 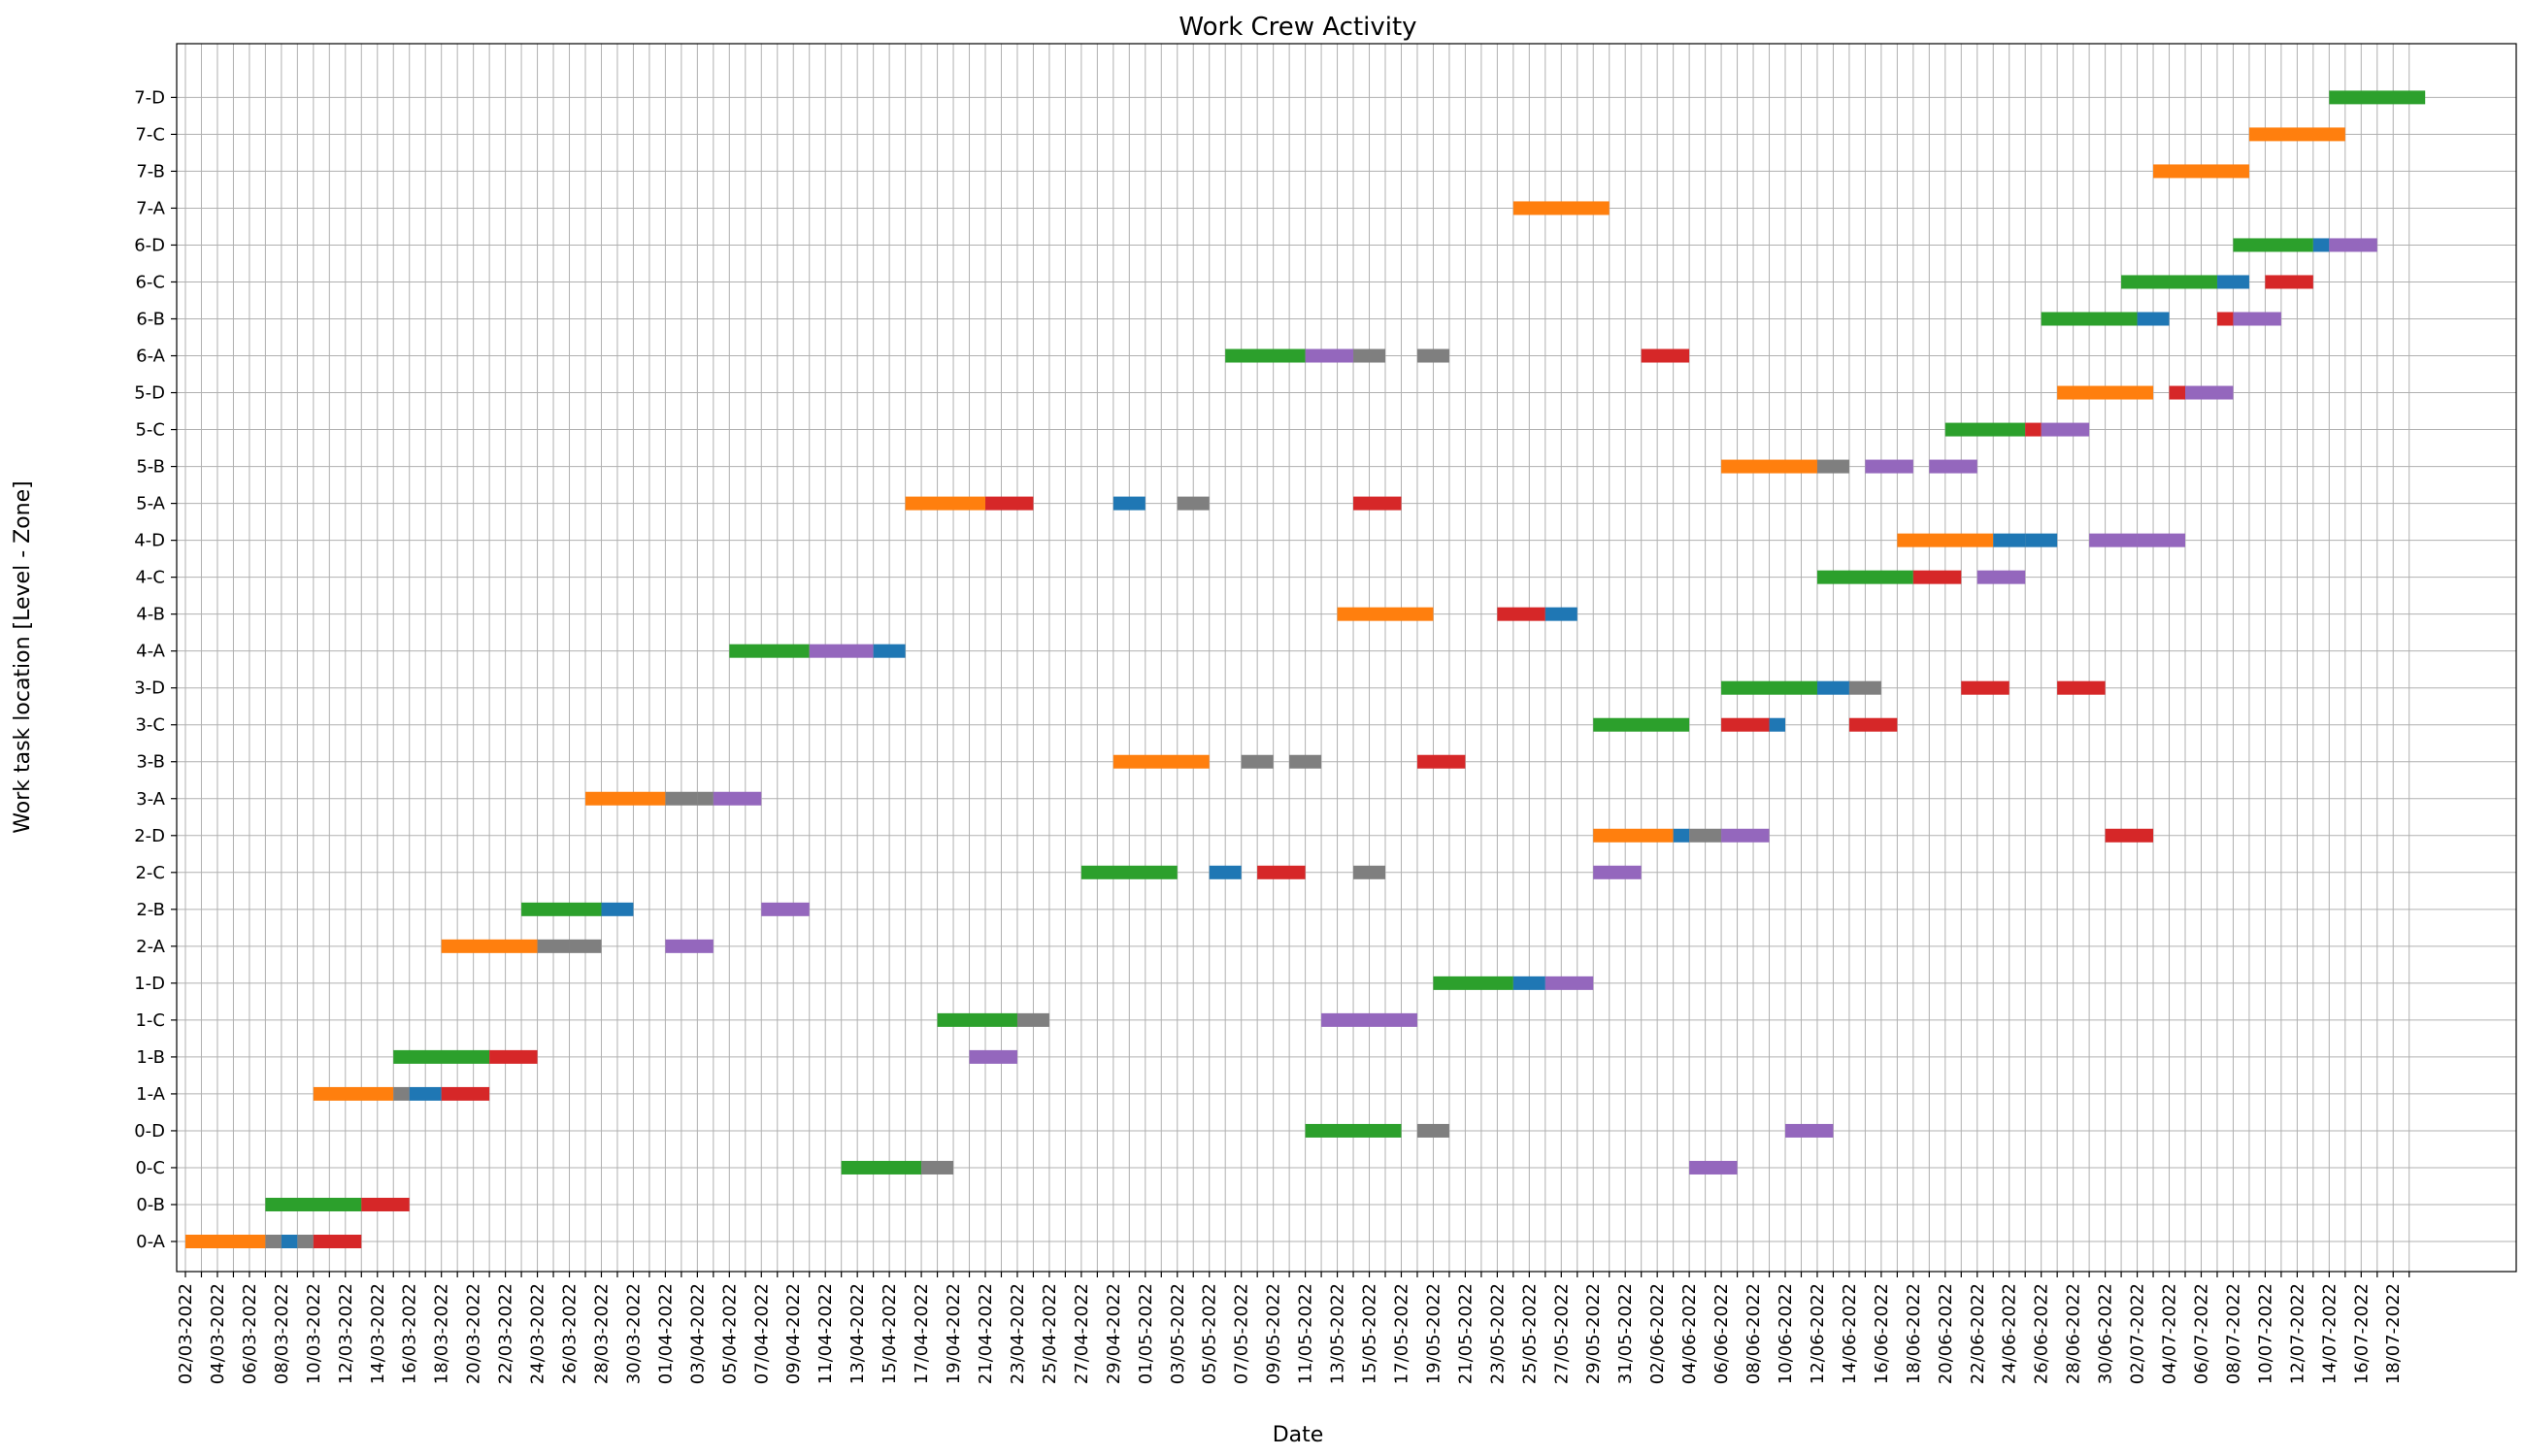 I want to click on x-tick-label: 07/04-2022, so click(x=761, y=1333).